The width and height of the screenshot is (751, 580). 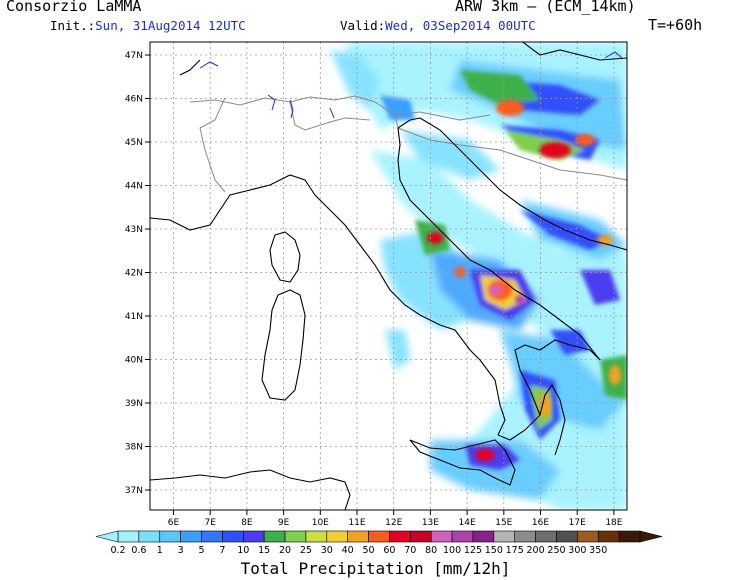 I want to click on colorbar, so click(x=379, y=536).